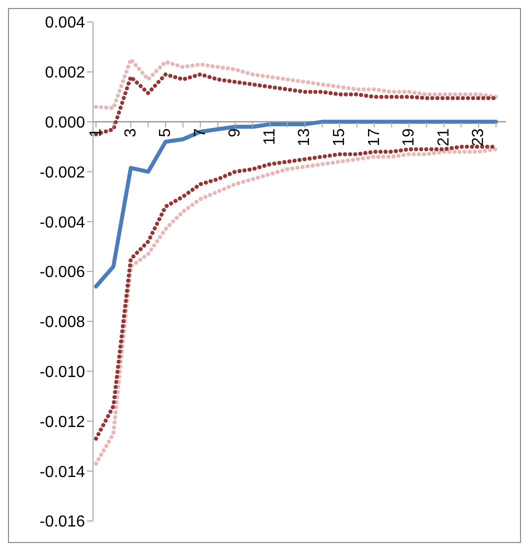 The width and height of the screenshot is (529, 551). Describe the element at coordinates (374, 137) in the screenshot. I see `x-tick-label: 17` at that location.